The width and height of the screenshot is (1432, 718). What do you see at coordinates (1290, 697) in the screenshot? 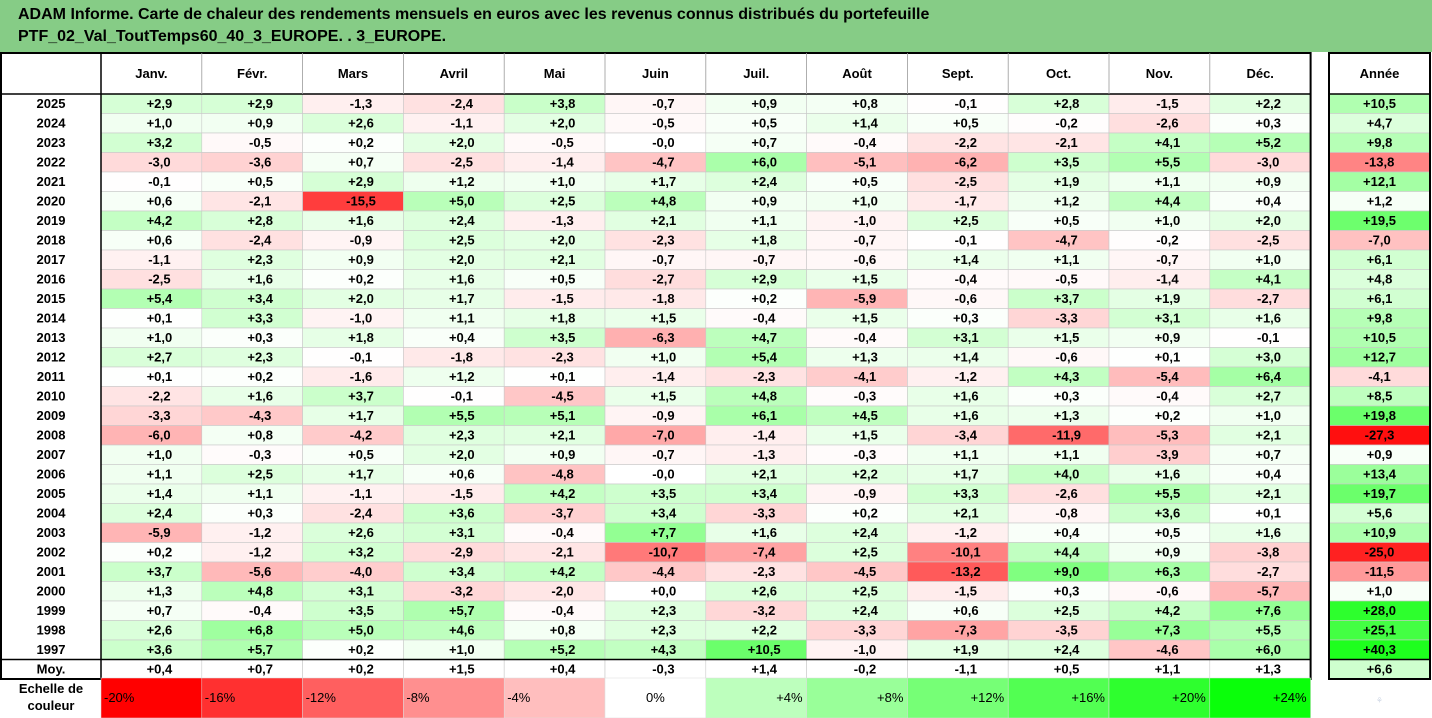
I see `scale-step-label: +24%` at bounding box center [1290, 697].